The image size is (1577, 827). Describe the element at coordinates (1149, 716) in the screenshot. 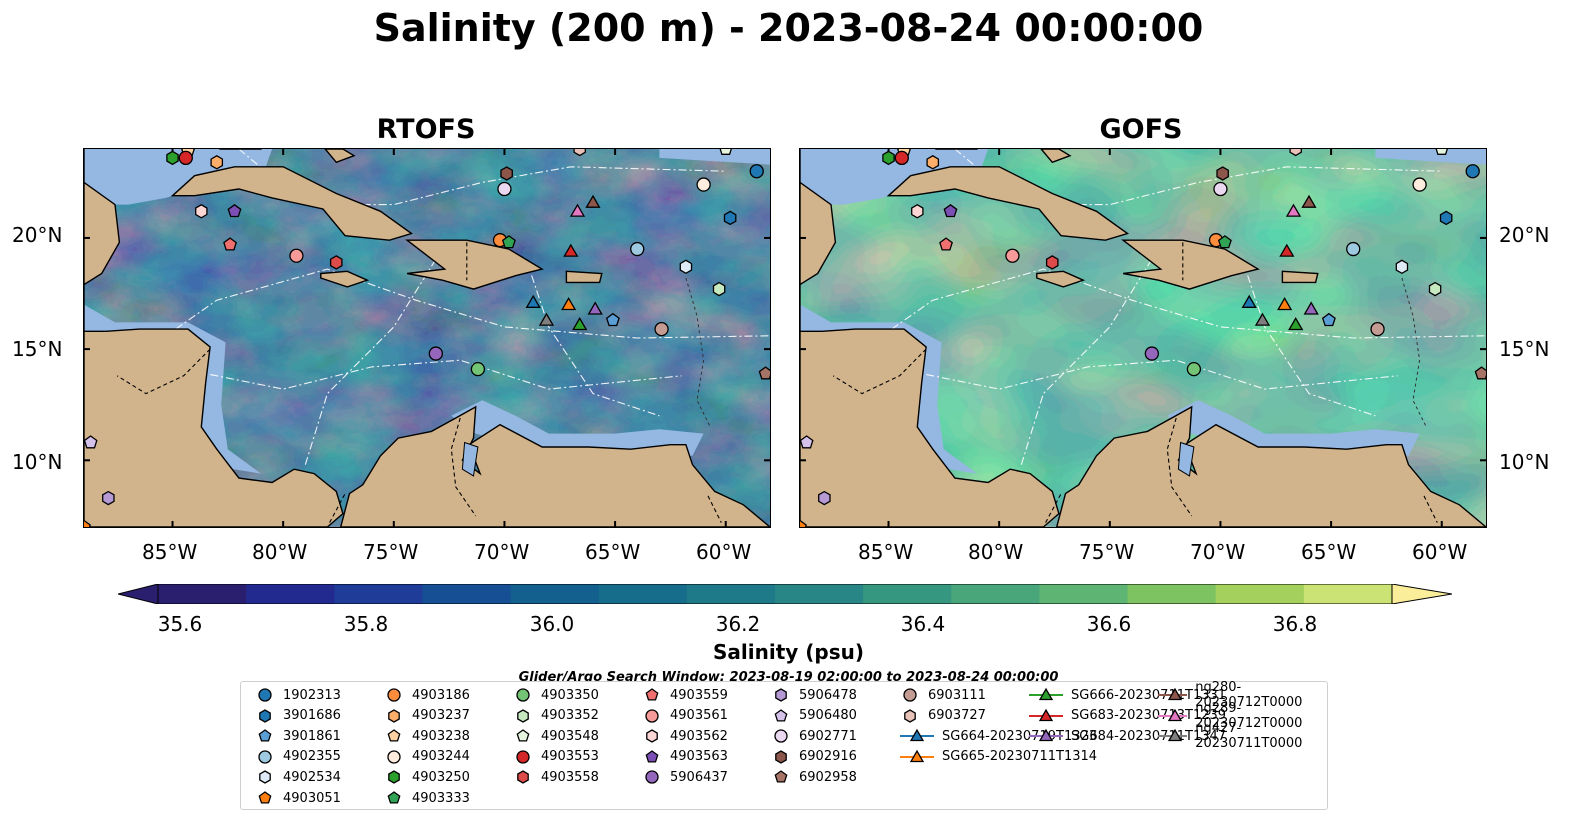

I see `legend-label: SG683-20230713T1239` at that location.